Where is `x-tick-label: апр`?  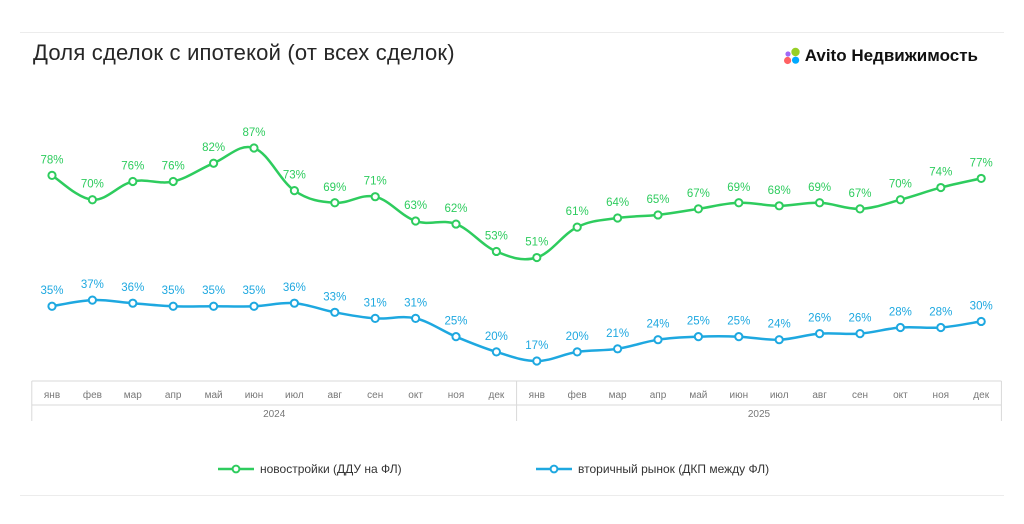
x-tick-label: апр is located at coordinates (658, 395).